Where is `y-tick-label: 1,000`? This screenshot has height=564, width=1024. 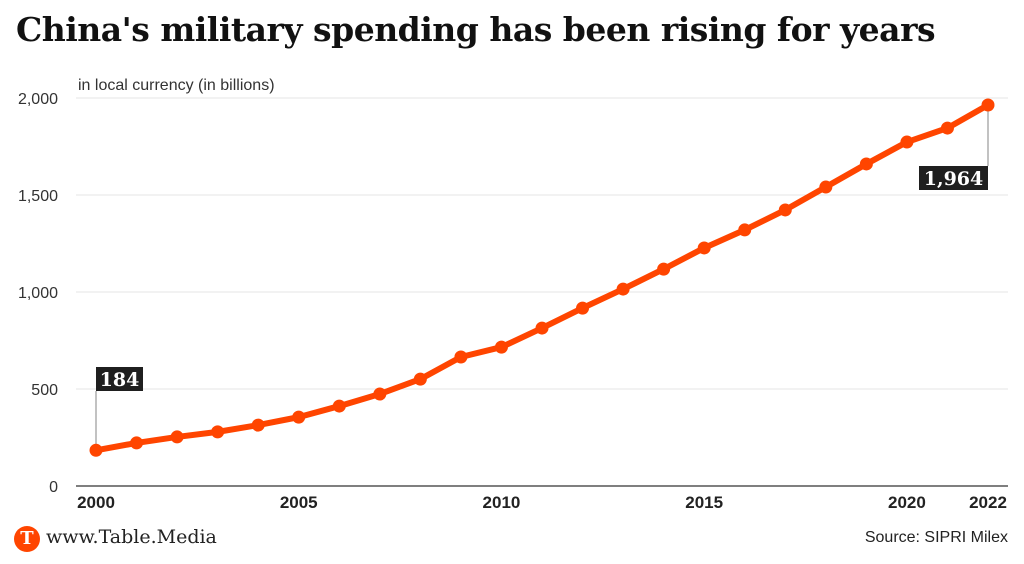 y-tick-label: 1,000 is located at coordinates (38, 293).